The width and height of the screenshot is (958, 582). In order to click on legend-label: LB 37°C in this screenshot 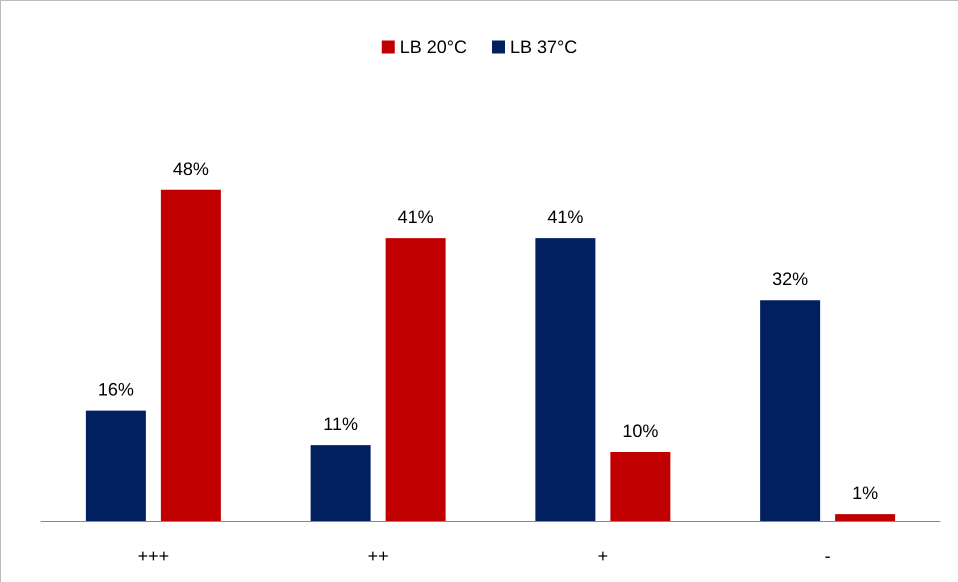, I will do `click(544, 47)`.